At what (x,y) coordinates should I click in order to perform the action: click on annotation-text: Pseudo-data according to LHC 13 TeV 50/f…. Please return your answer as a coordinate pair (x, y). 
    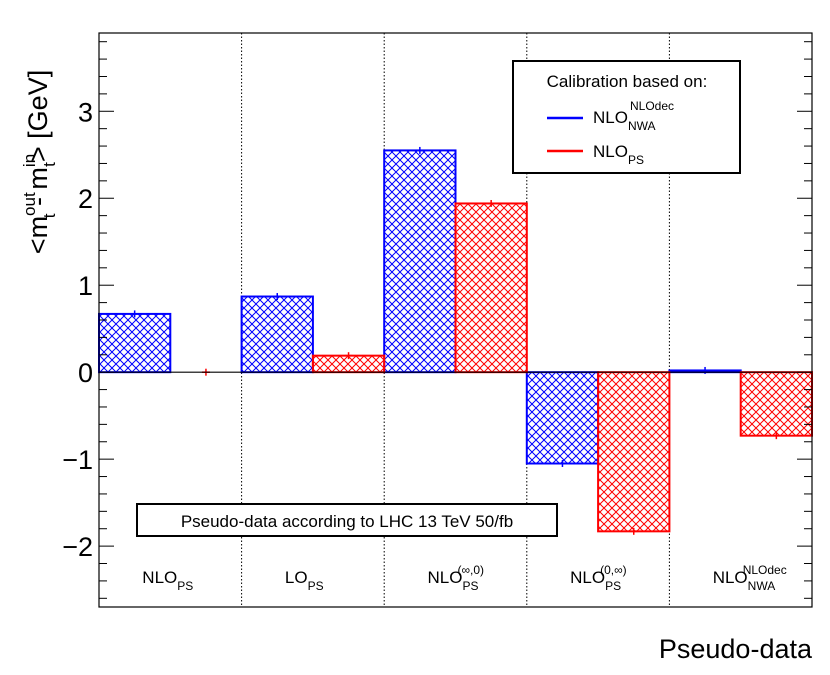
    Looking at the image, I should click on (347, 521).